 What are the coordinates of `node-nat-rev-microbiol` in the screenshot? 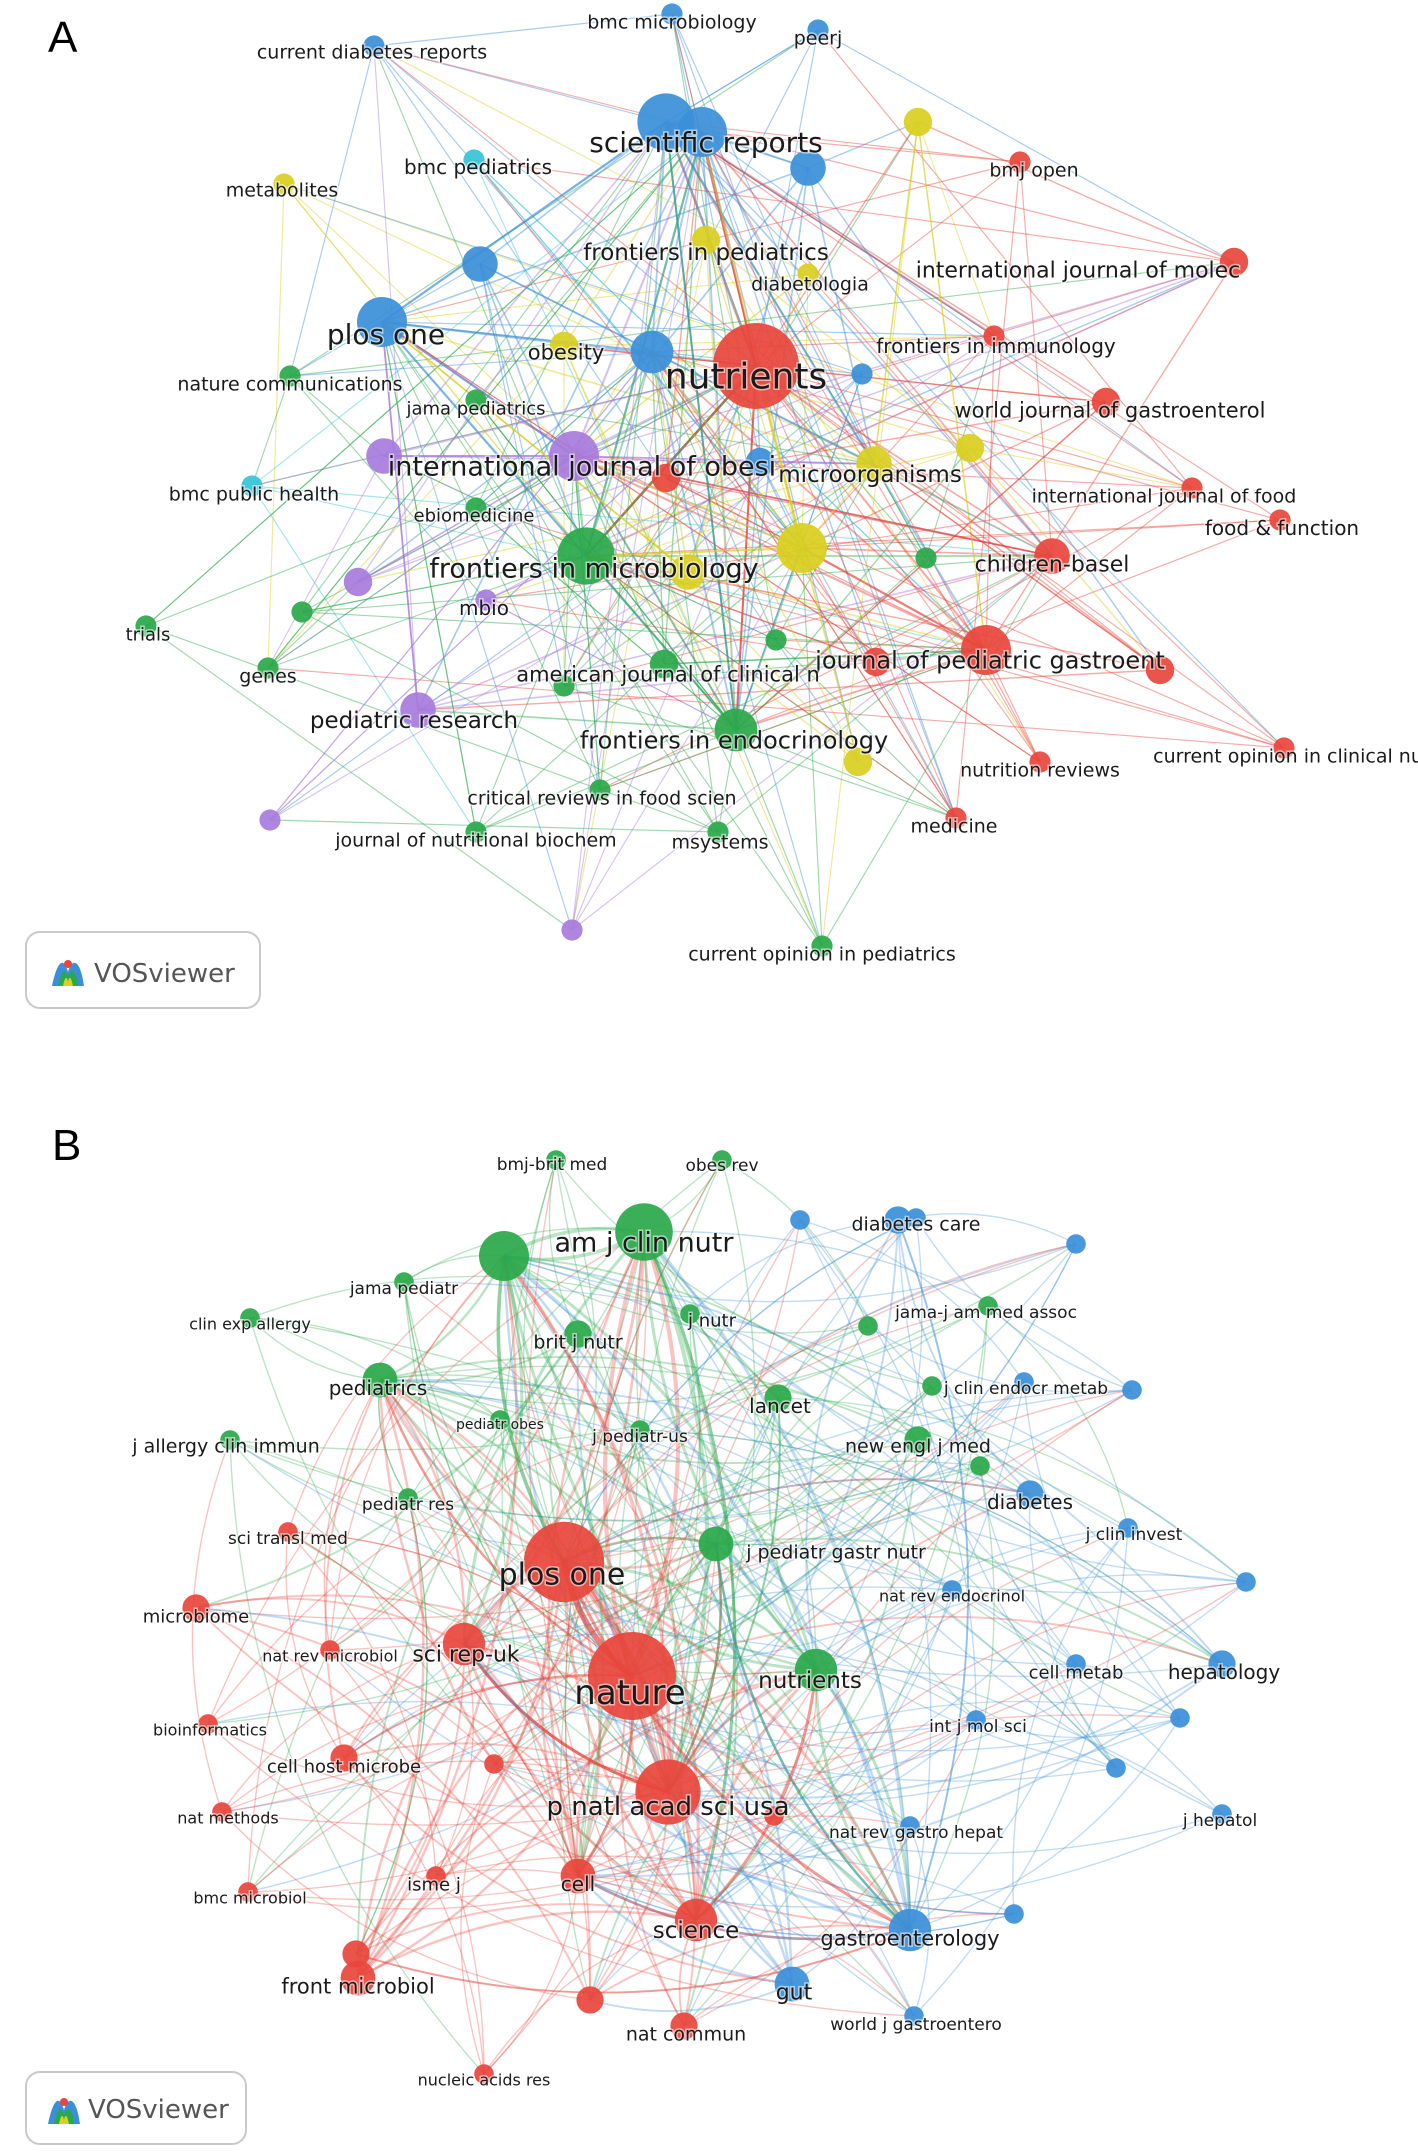 It's located at (330, 1650).